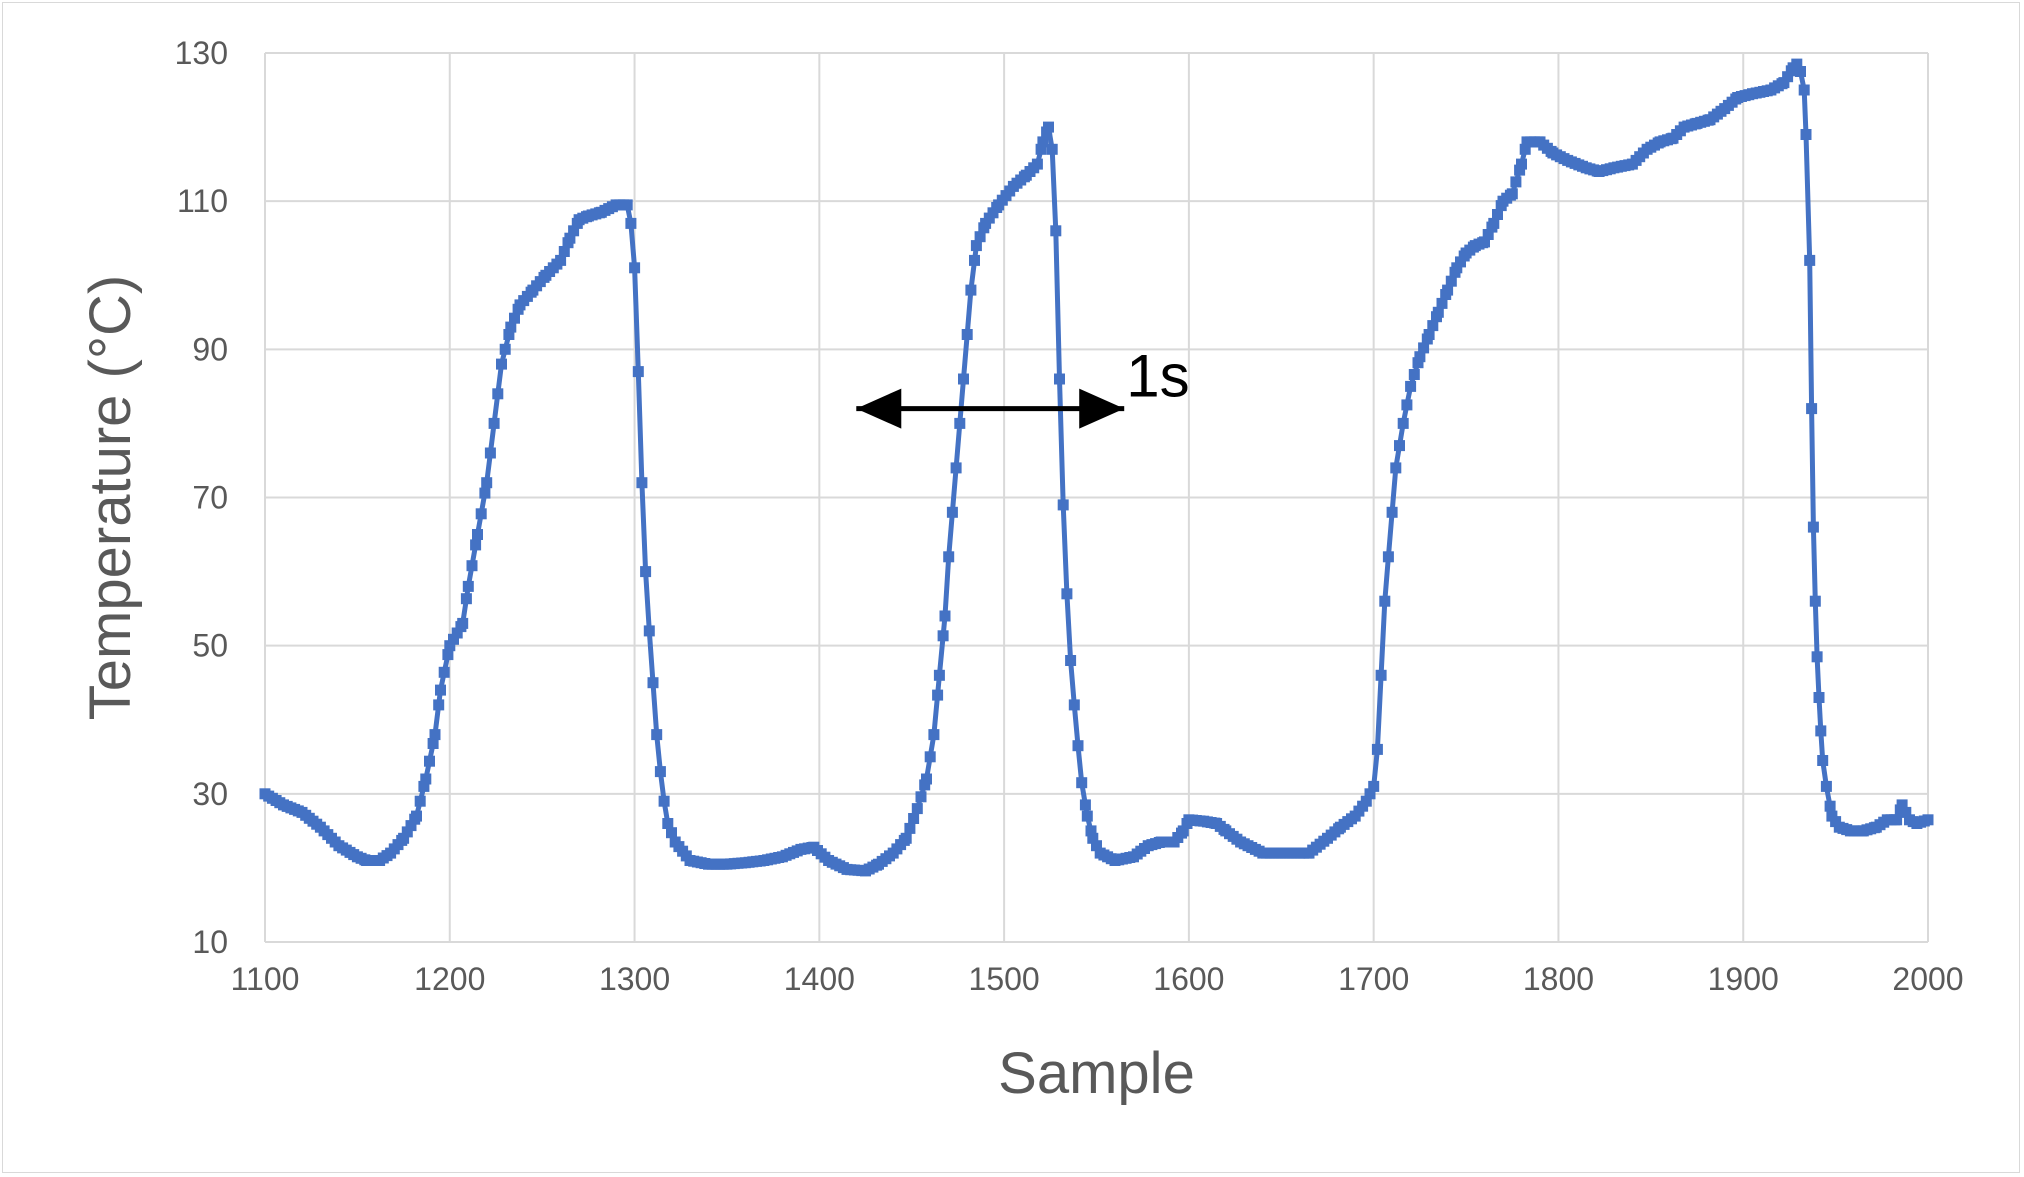  Describe the element at coordinates (265, 979) in the screenshot. I see `x-tick-label: 1100` at that location.